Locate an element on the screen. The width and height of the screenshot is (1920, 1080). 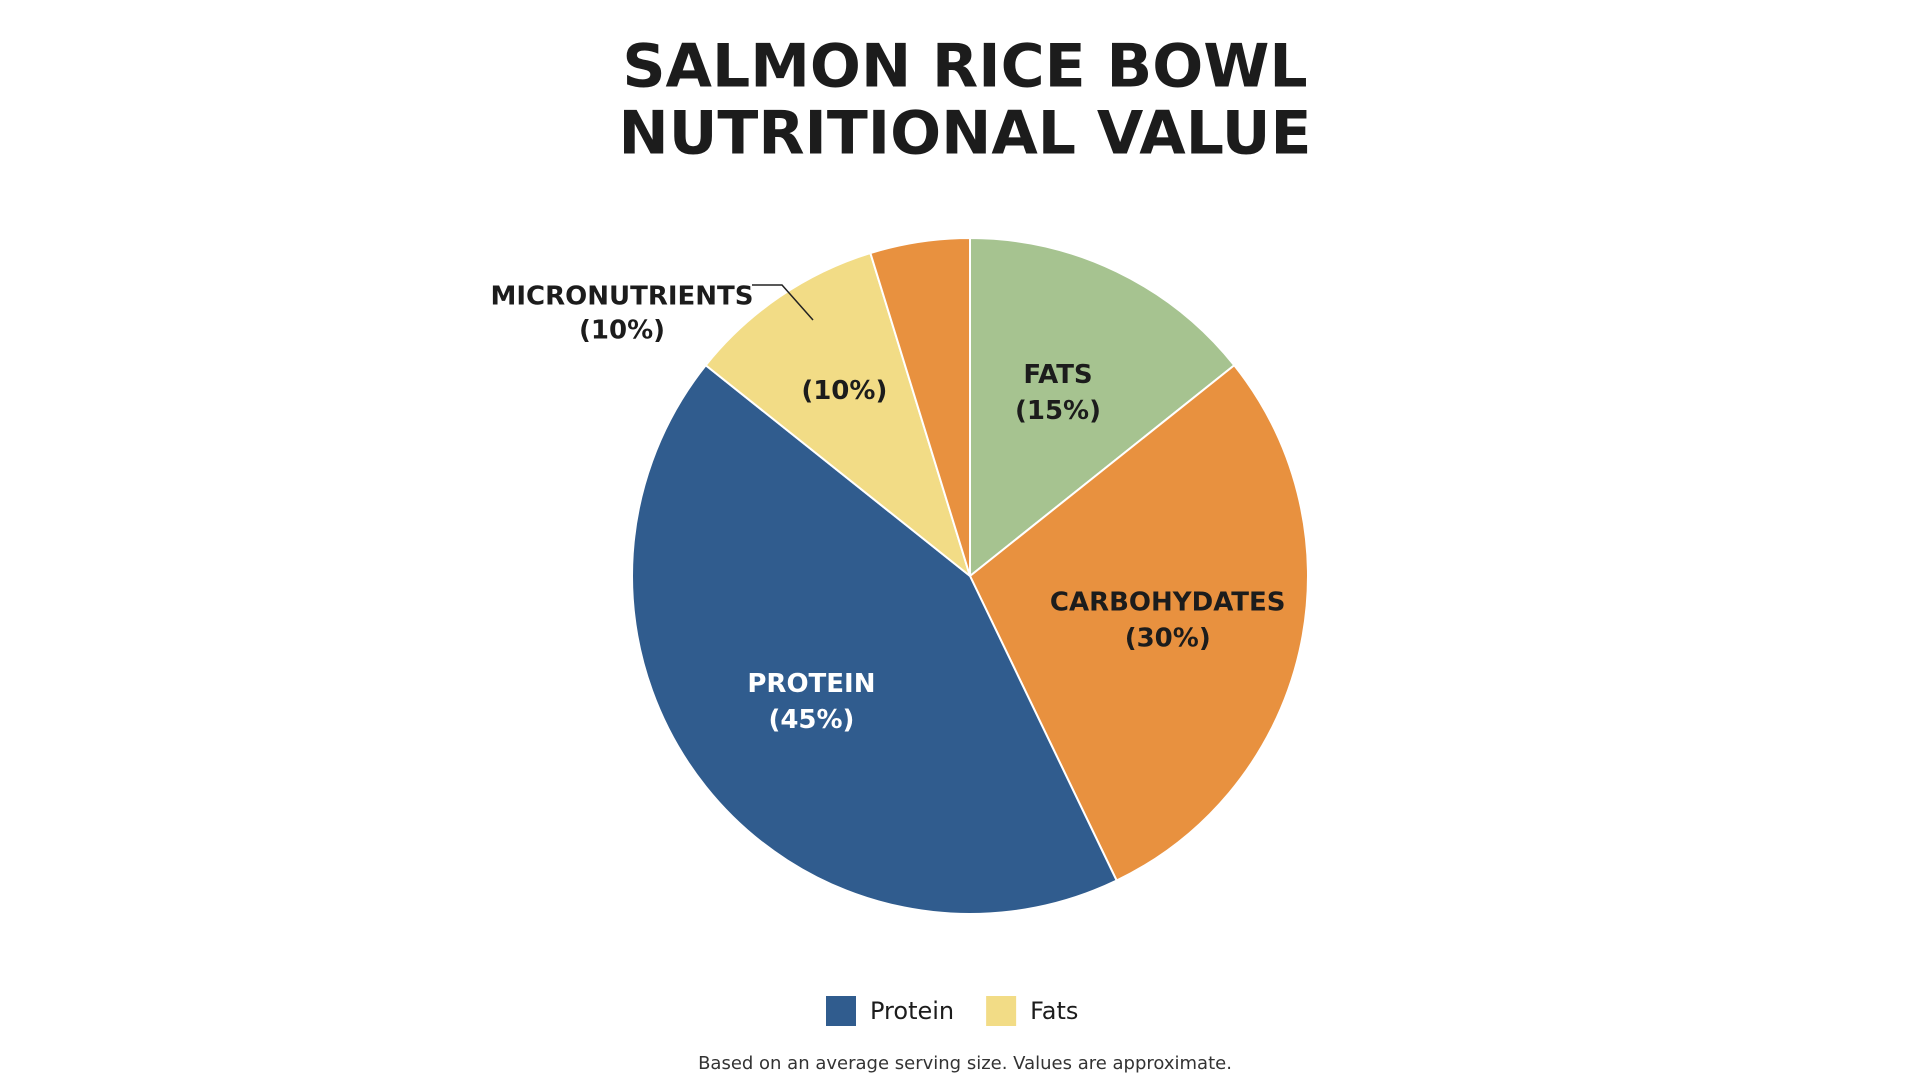
callout-value: (10%) is located at coordinates (622, 331).